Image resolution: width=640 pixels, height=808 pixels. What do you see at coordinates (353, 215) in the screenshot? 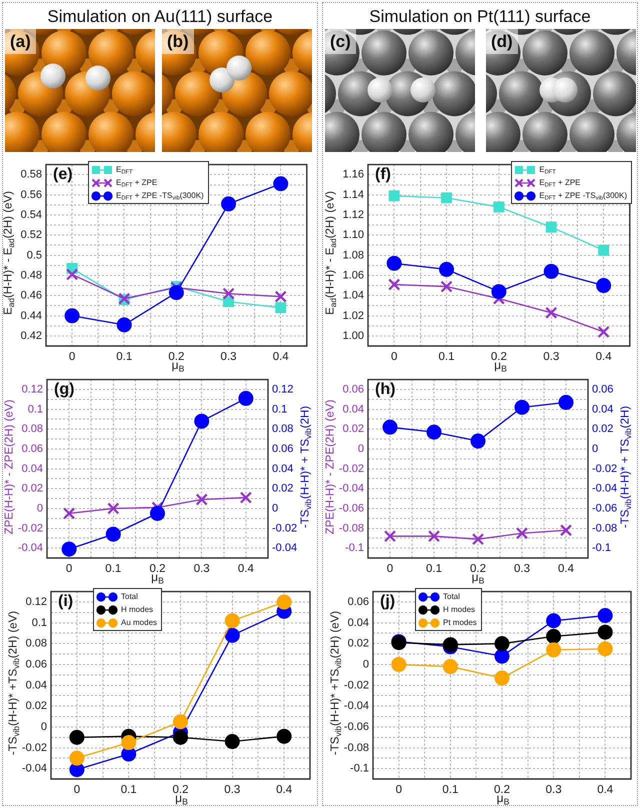
I see `y-tick-label: 1.12` at bounding box center [353, 215].